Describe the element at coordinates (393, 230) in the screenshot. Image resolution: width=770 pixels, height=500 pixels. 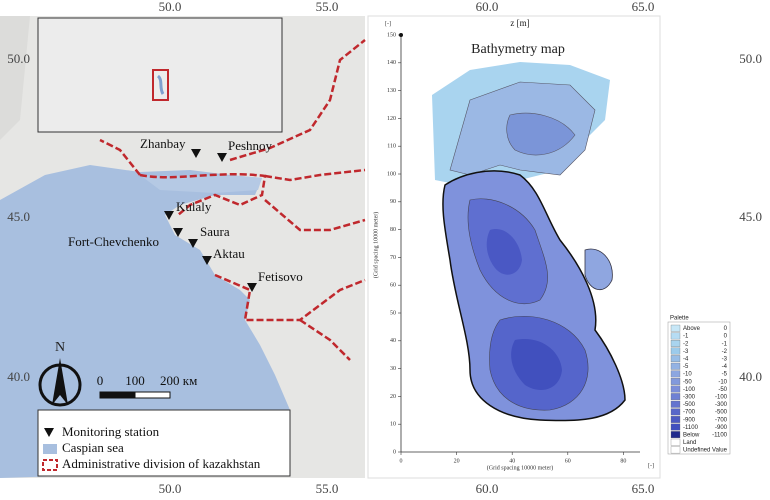
I see `y-tick-label: 80` at that location.